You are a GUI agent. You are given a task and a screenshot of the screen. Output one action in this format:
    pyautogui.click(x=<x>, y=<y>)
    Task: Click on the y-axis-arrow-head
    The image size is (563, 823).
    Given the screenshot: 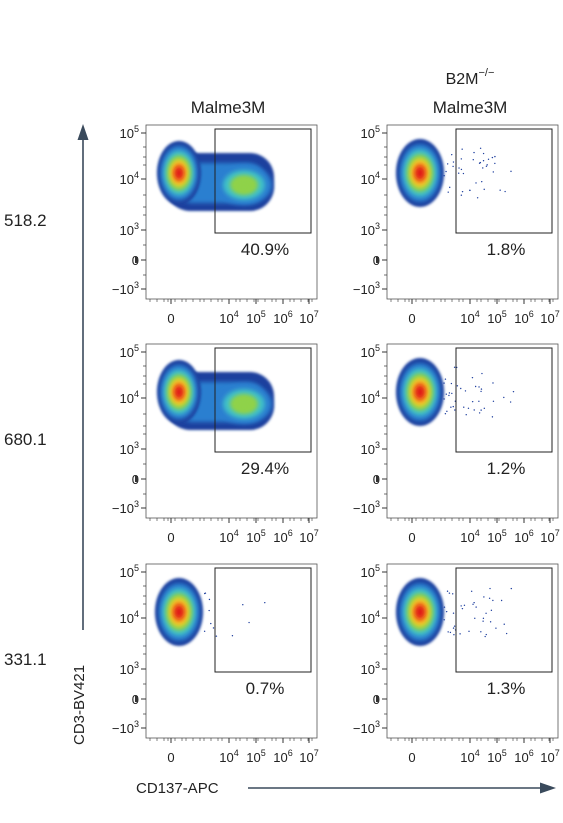 What is the action you would take?
    pyautogui.click(x=83, y=132)
    